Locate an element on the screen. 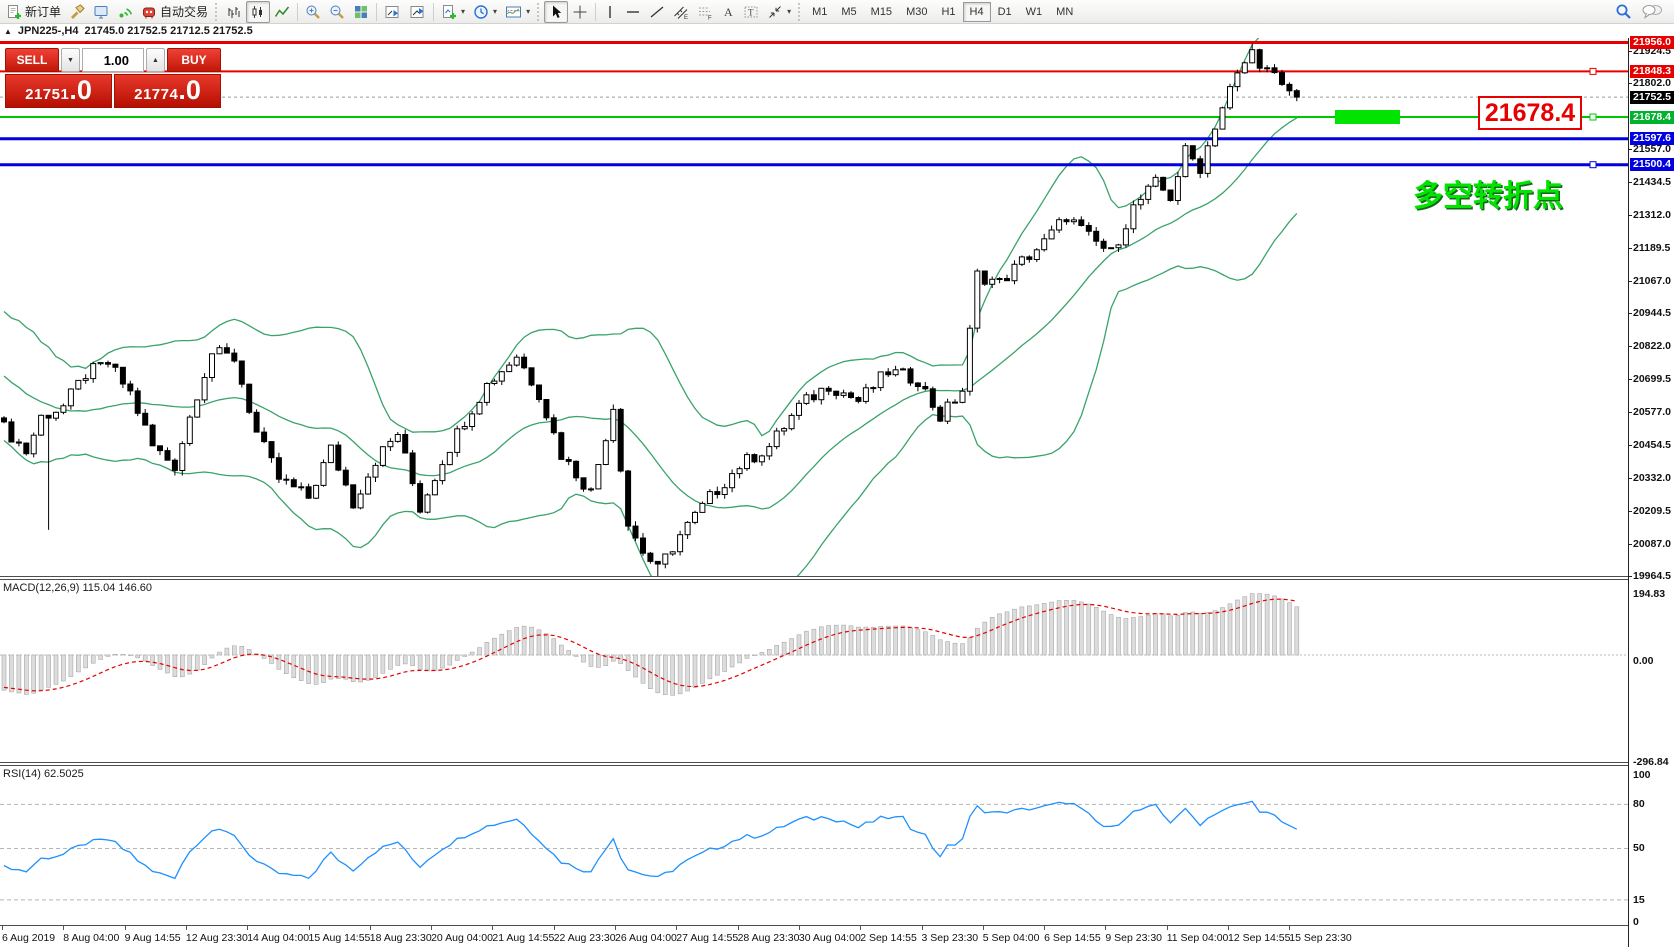 This screenshot has width=1674, height=947. bar-chart-icon is located at coordinates (234, 12).